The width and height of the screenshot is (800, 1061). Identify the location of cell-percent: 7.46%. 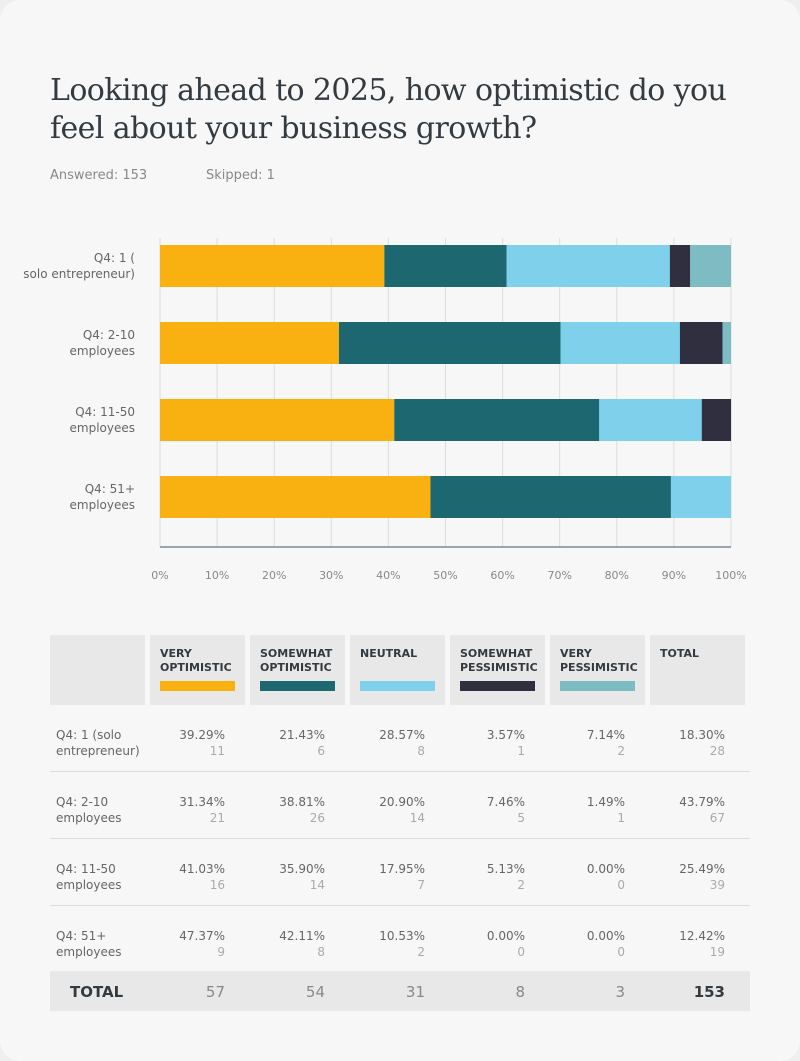
(505, 802).